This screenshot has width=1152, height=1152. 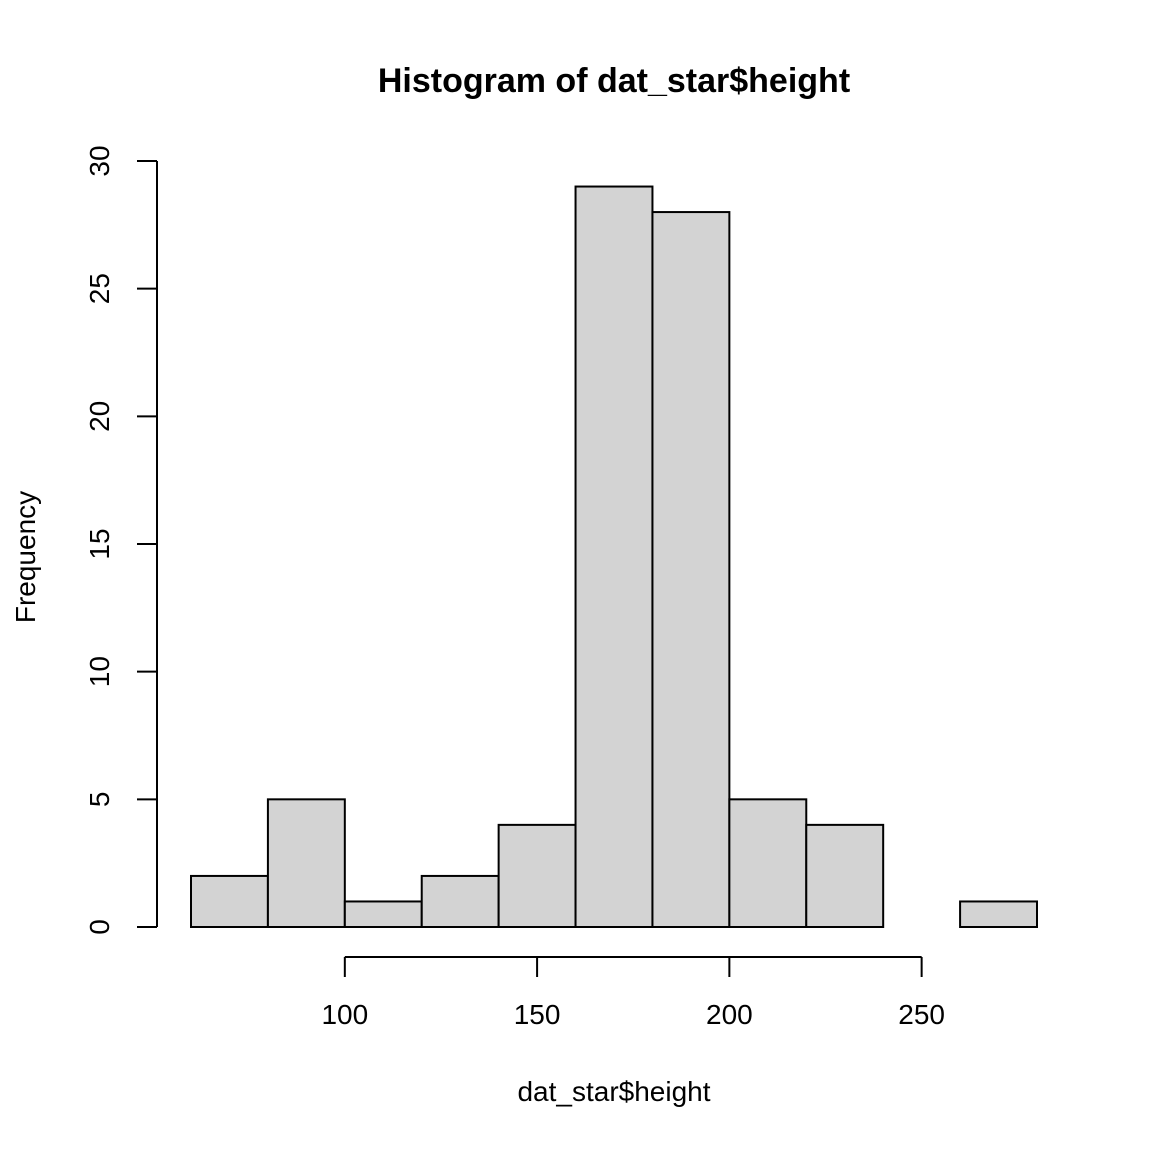 I want to click on x-tick-label: 200, so click(x=729, y=1014).